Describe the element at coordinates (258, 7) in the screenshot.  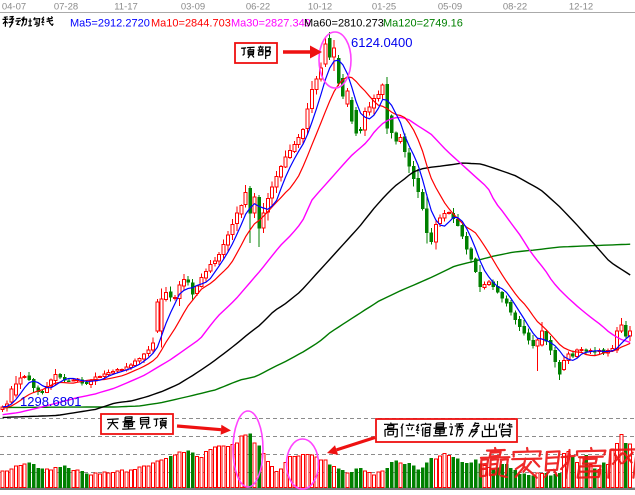
I see `svg-text: 06-22` at that location.